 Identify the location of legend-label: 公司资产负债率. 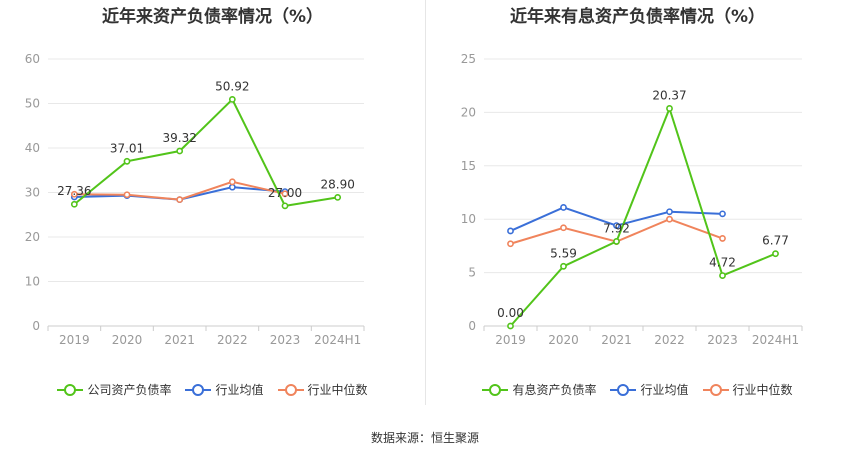
(129, 390).